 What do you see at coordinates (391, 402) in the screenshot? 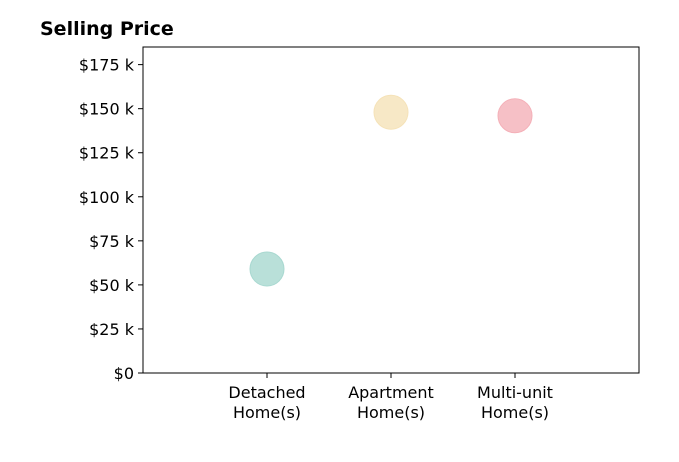
I see `x-tick-label: Apartment Home(s)` at bounding box center [391, 402].